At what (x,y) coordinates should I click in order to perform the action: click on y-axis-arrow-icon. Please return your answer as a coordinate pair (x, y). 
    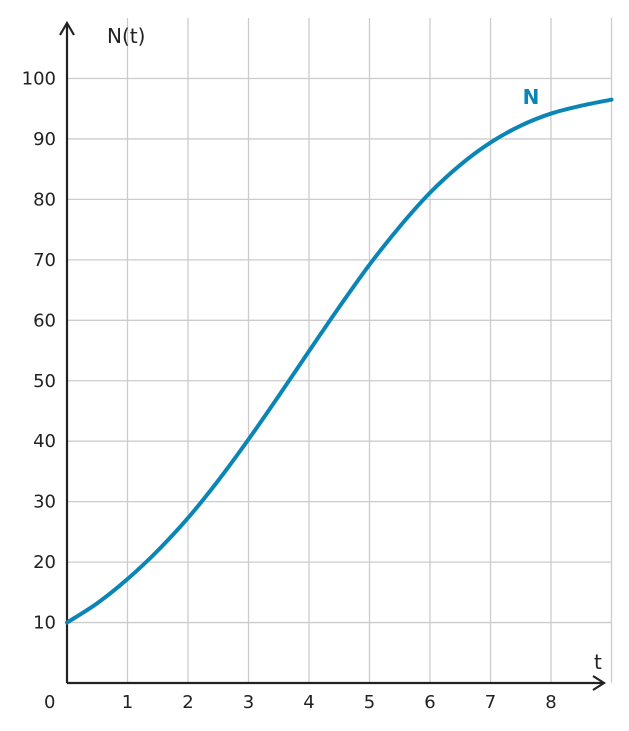
    Looking at the image, I should click on (67, 28).